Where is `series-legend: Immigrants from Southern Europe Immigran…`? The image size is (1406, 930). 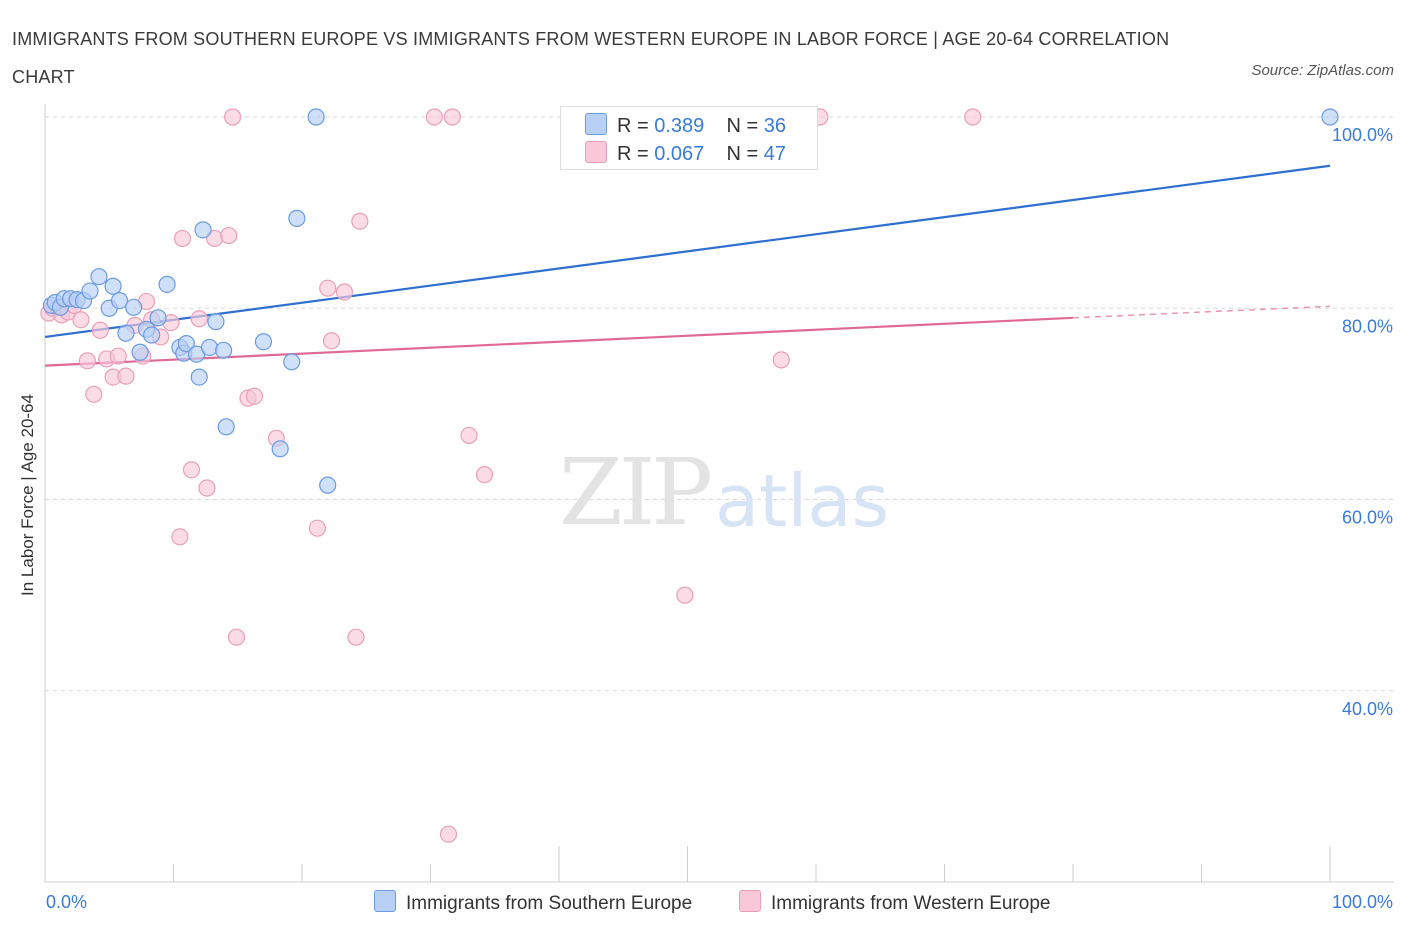
series-legend: Immigrants from Southern Europe Immigran… is located at coordinates (703, 903).